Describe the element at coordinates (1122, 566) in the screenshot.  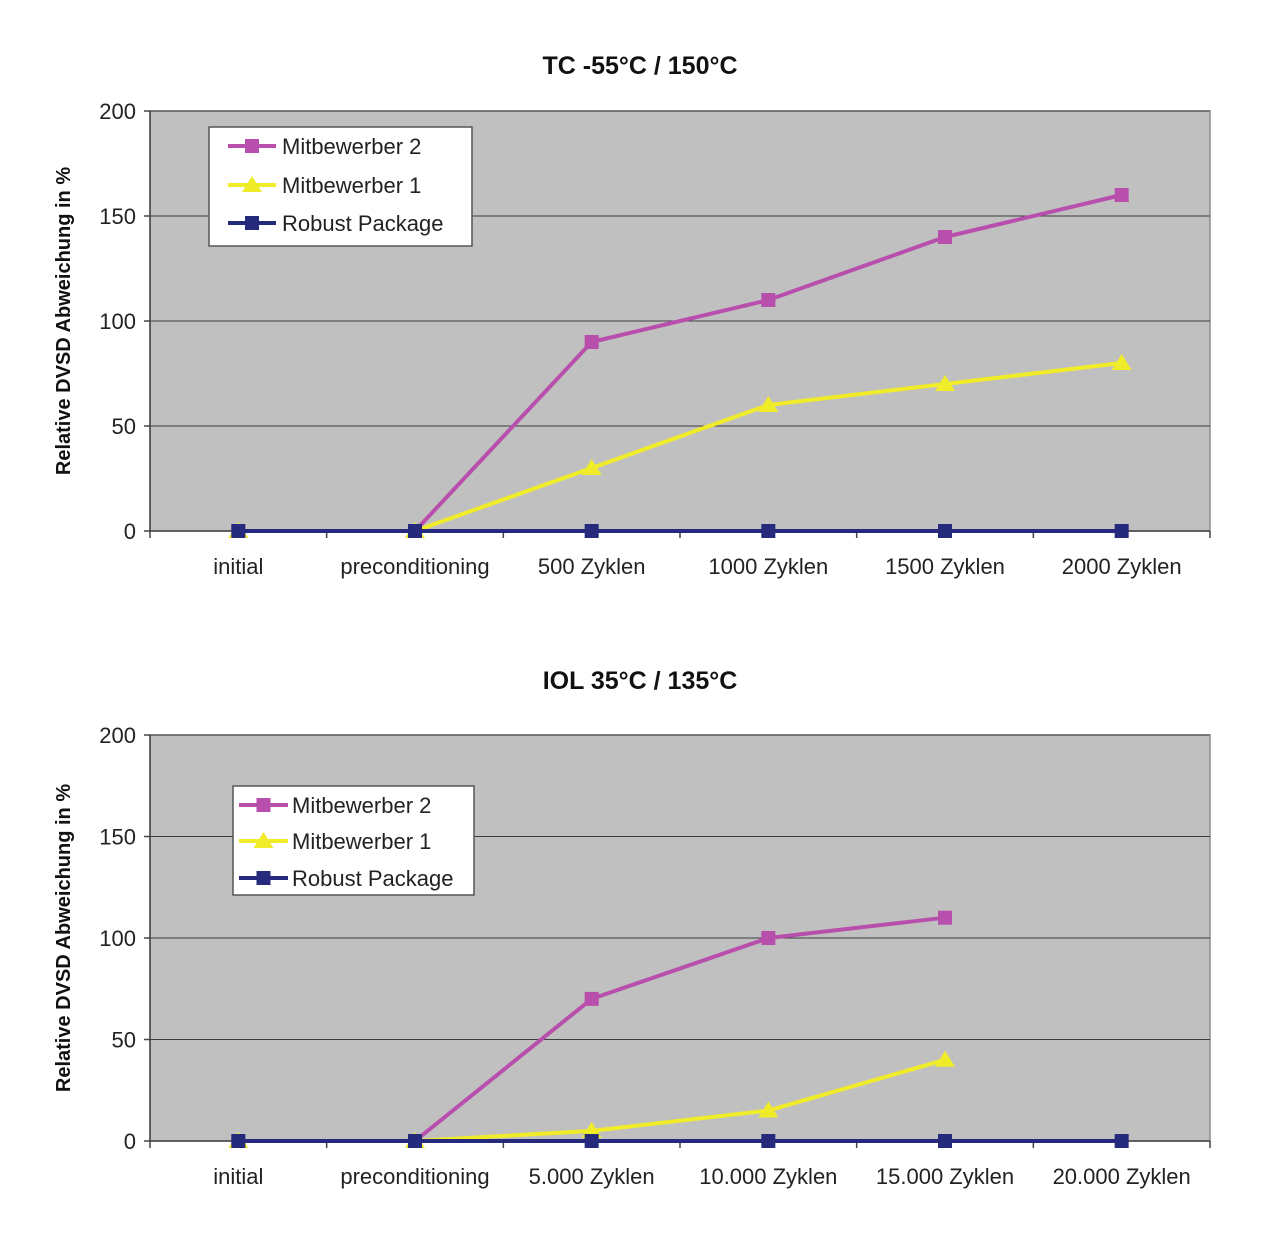
I see `x-tick-label: 2000 Zyklen` at that location.